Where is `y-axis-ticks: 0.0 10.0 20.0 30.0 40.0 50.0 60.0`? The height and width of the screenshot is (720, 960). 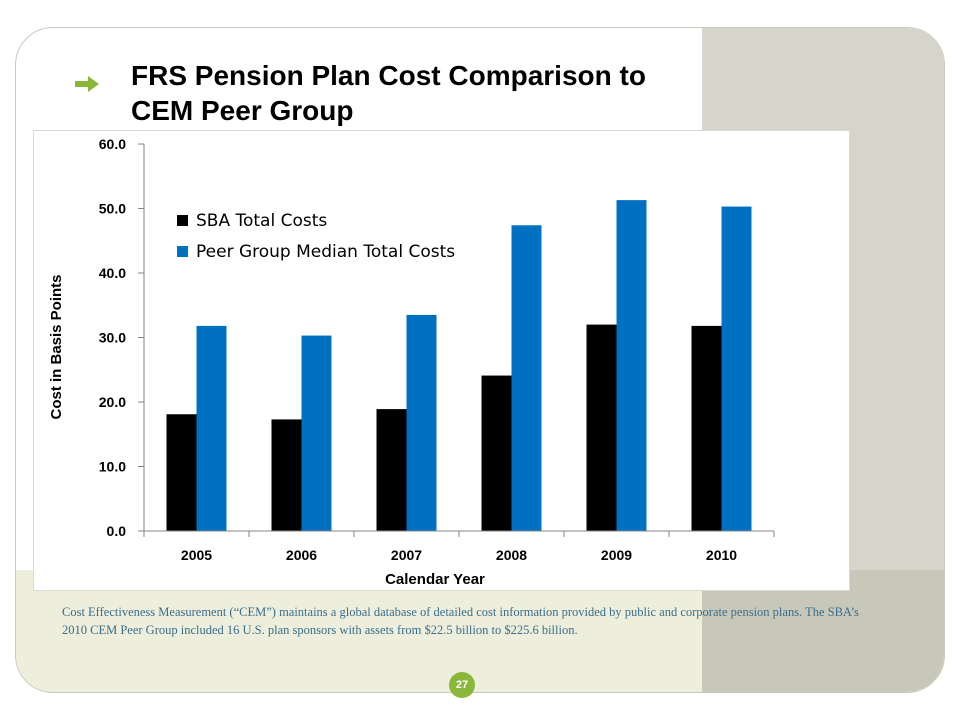
y-axis-ticks: 0.0 10.0 20.0 30.0 40.0 50.0 60.0 is located at coordinates (121, 337).